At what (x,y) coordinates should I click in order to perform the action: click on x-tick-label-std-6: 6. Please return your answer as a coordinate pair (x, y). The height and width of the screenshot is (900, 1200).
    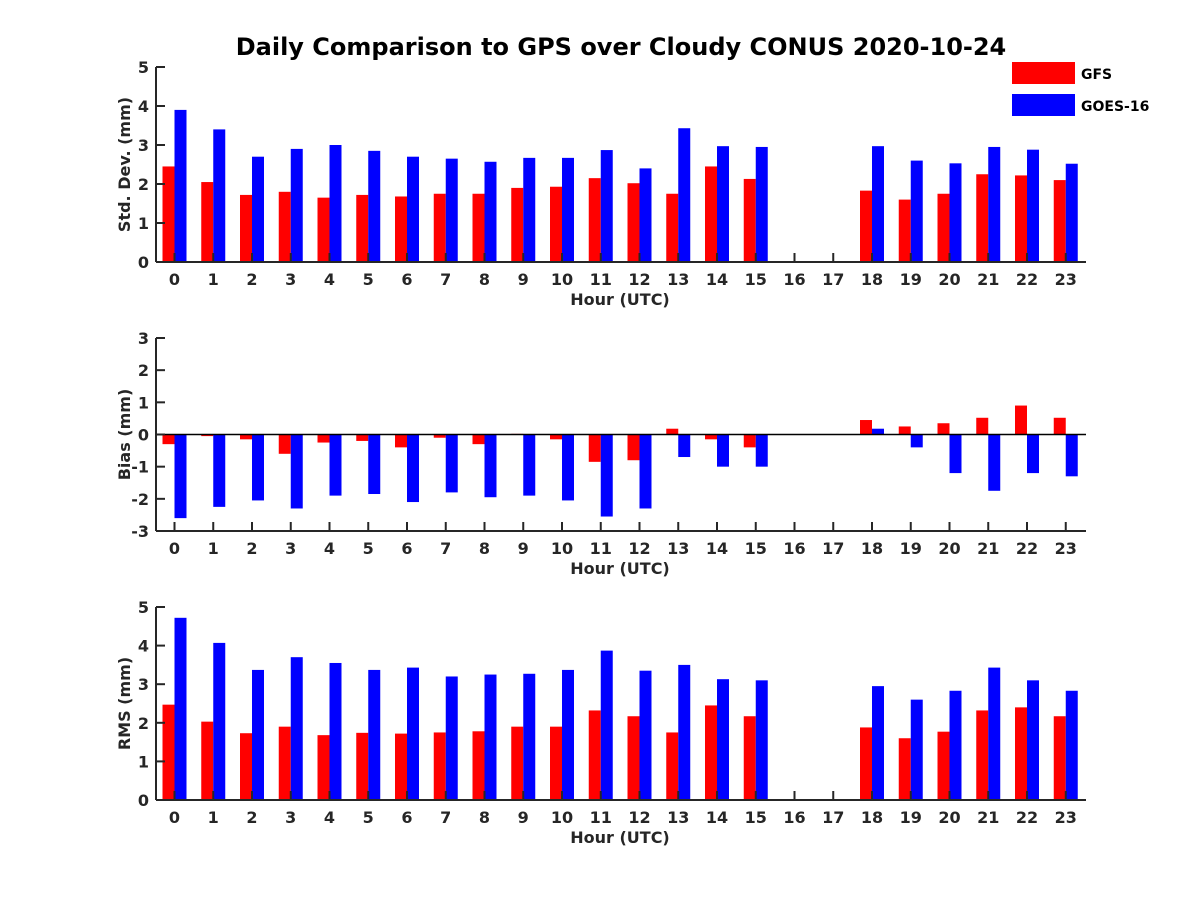
    Looking at the image, I should click on (406, 279).